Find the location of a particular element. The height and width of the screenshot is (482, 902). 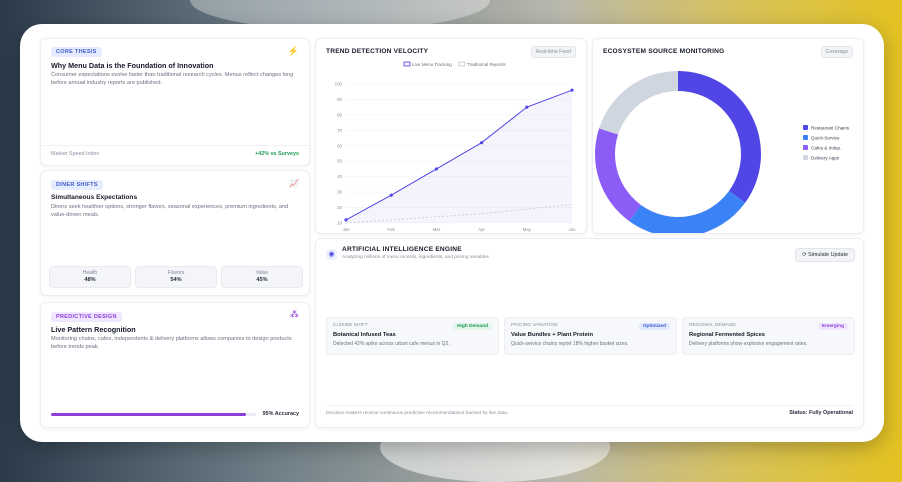

predictive-design-tag: Predictive Design is located at coordinates (86, 317).